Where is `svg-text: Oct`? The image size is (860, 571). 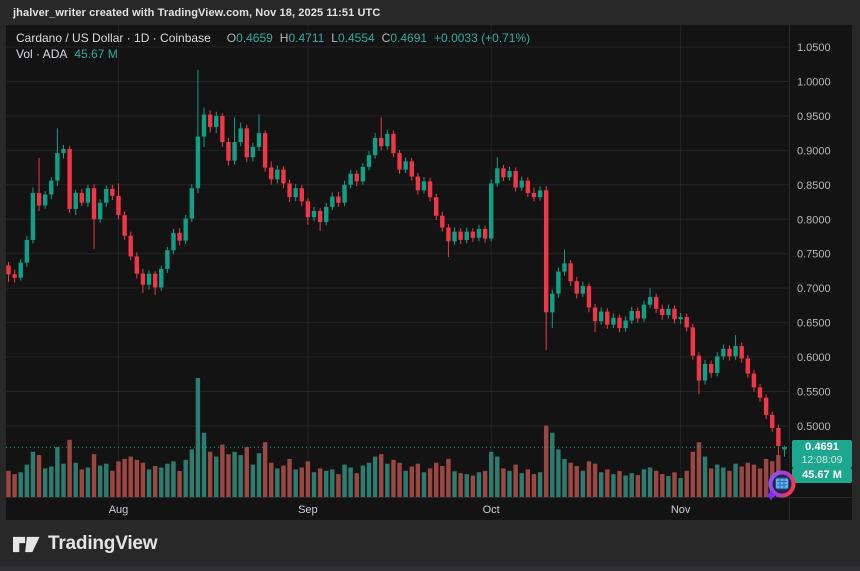
svg-text: Oct is located at coordinates (491, 510).